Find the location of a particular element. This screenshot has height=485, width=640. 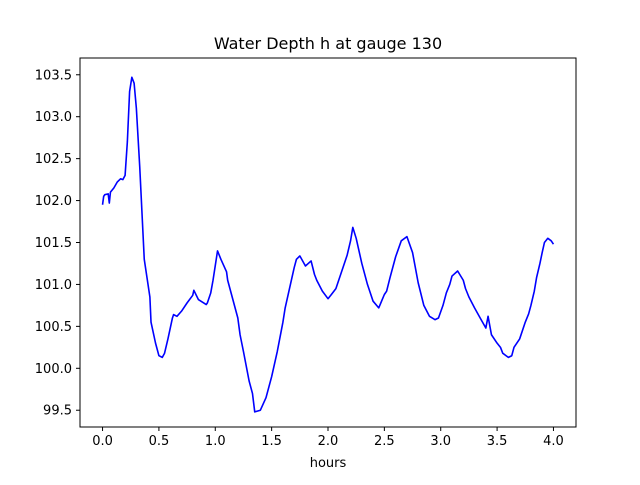

y-tick-label: 103.0 is located at coordinates (53, 117).